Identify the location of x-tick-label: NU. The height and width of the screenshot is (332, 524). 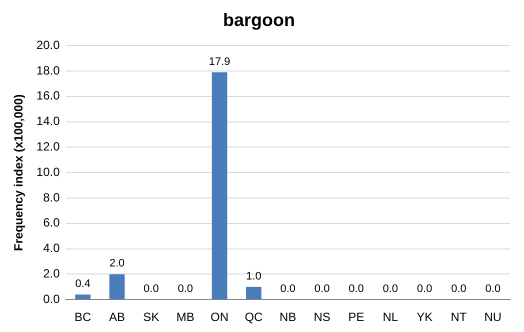
(493, 317).